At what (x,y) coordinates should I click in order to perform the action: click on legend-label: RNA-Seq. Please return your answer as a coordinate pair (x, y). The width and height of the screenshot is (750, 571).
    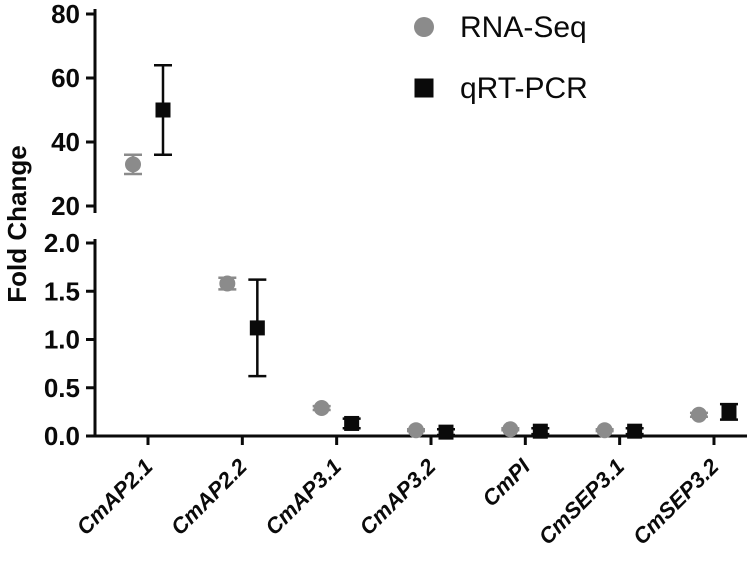
    Looking at the image, I should click on (523, 27).